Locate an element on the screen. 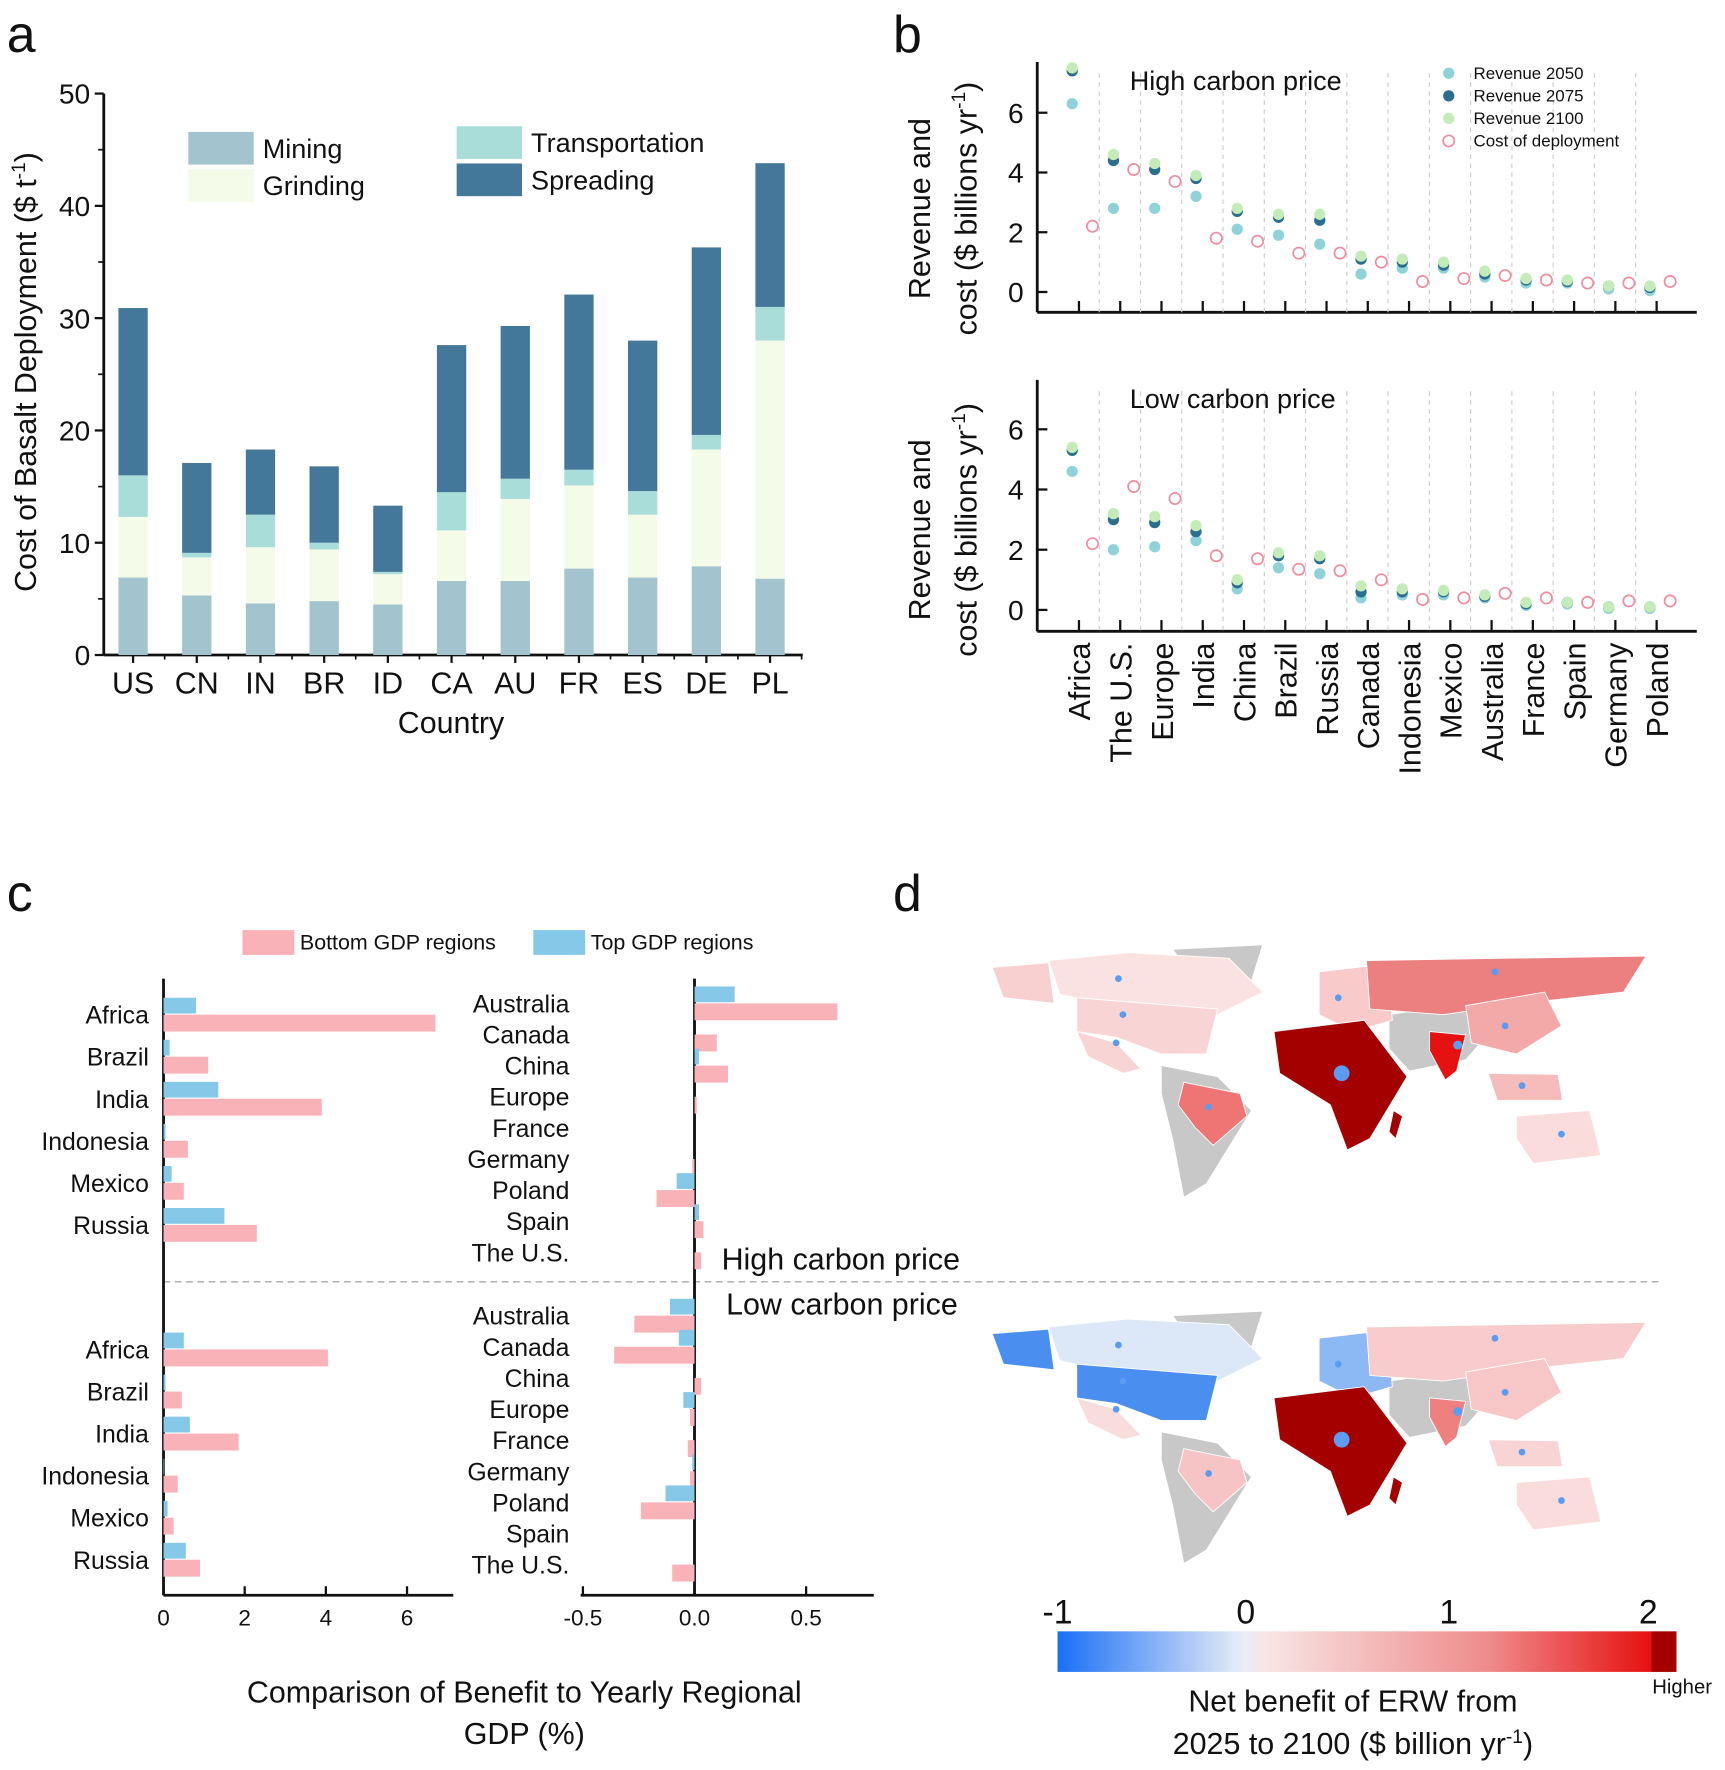 This screenshot has height=1770, width=1725. category-label: Canada is located at coordinates (526, 1348).